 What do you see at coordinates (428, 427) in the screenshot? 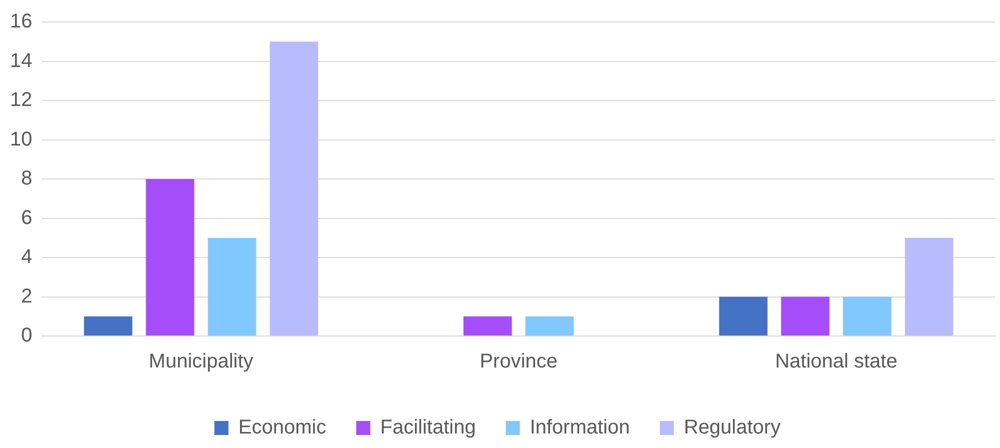
I see `legend-label: Facilitating` at bounding box center [428, 427].